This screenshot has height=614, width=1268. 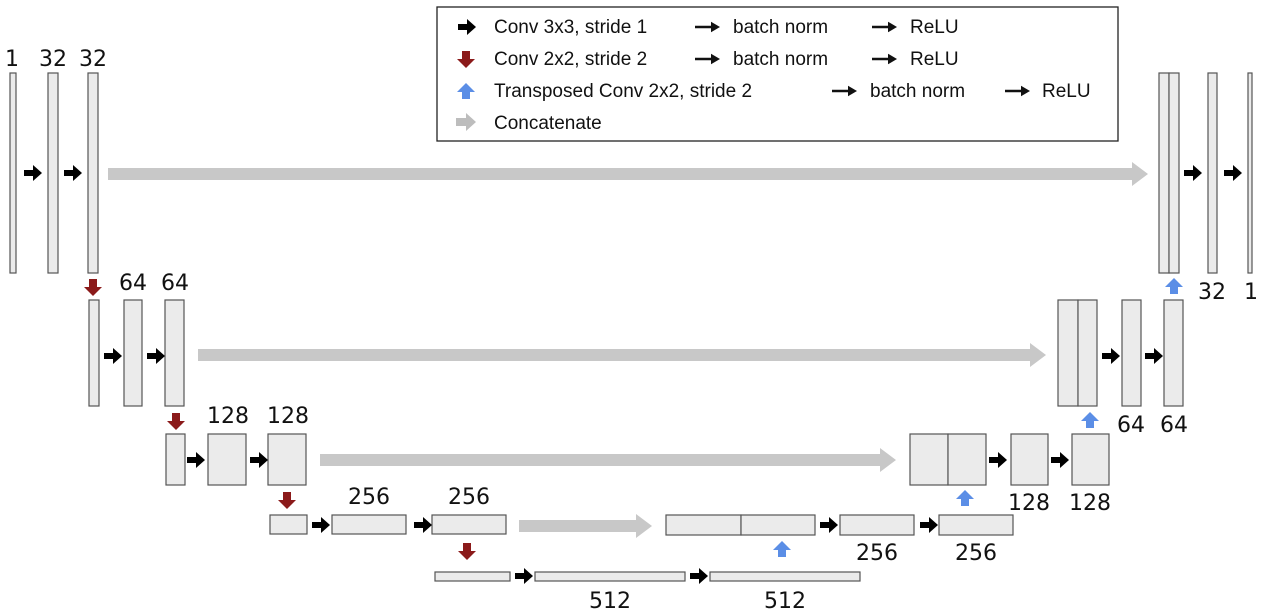 What do you see at coordinates (466, 59) in the screenshot?
I see `legend-down-arrow-icon` at bounding box center [466, 59].